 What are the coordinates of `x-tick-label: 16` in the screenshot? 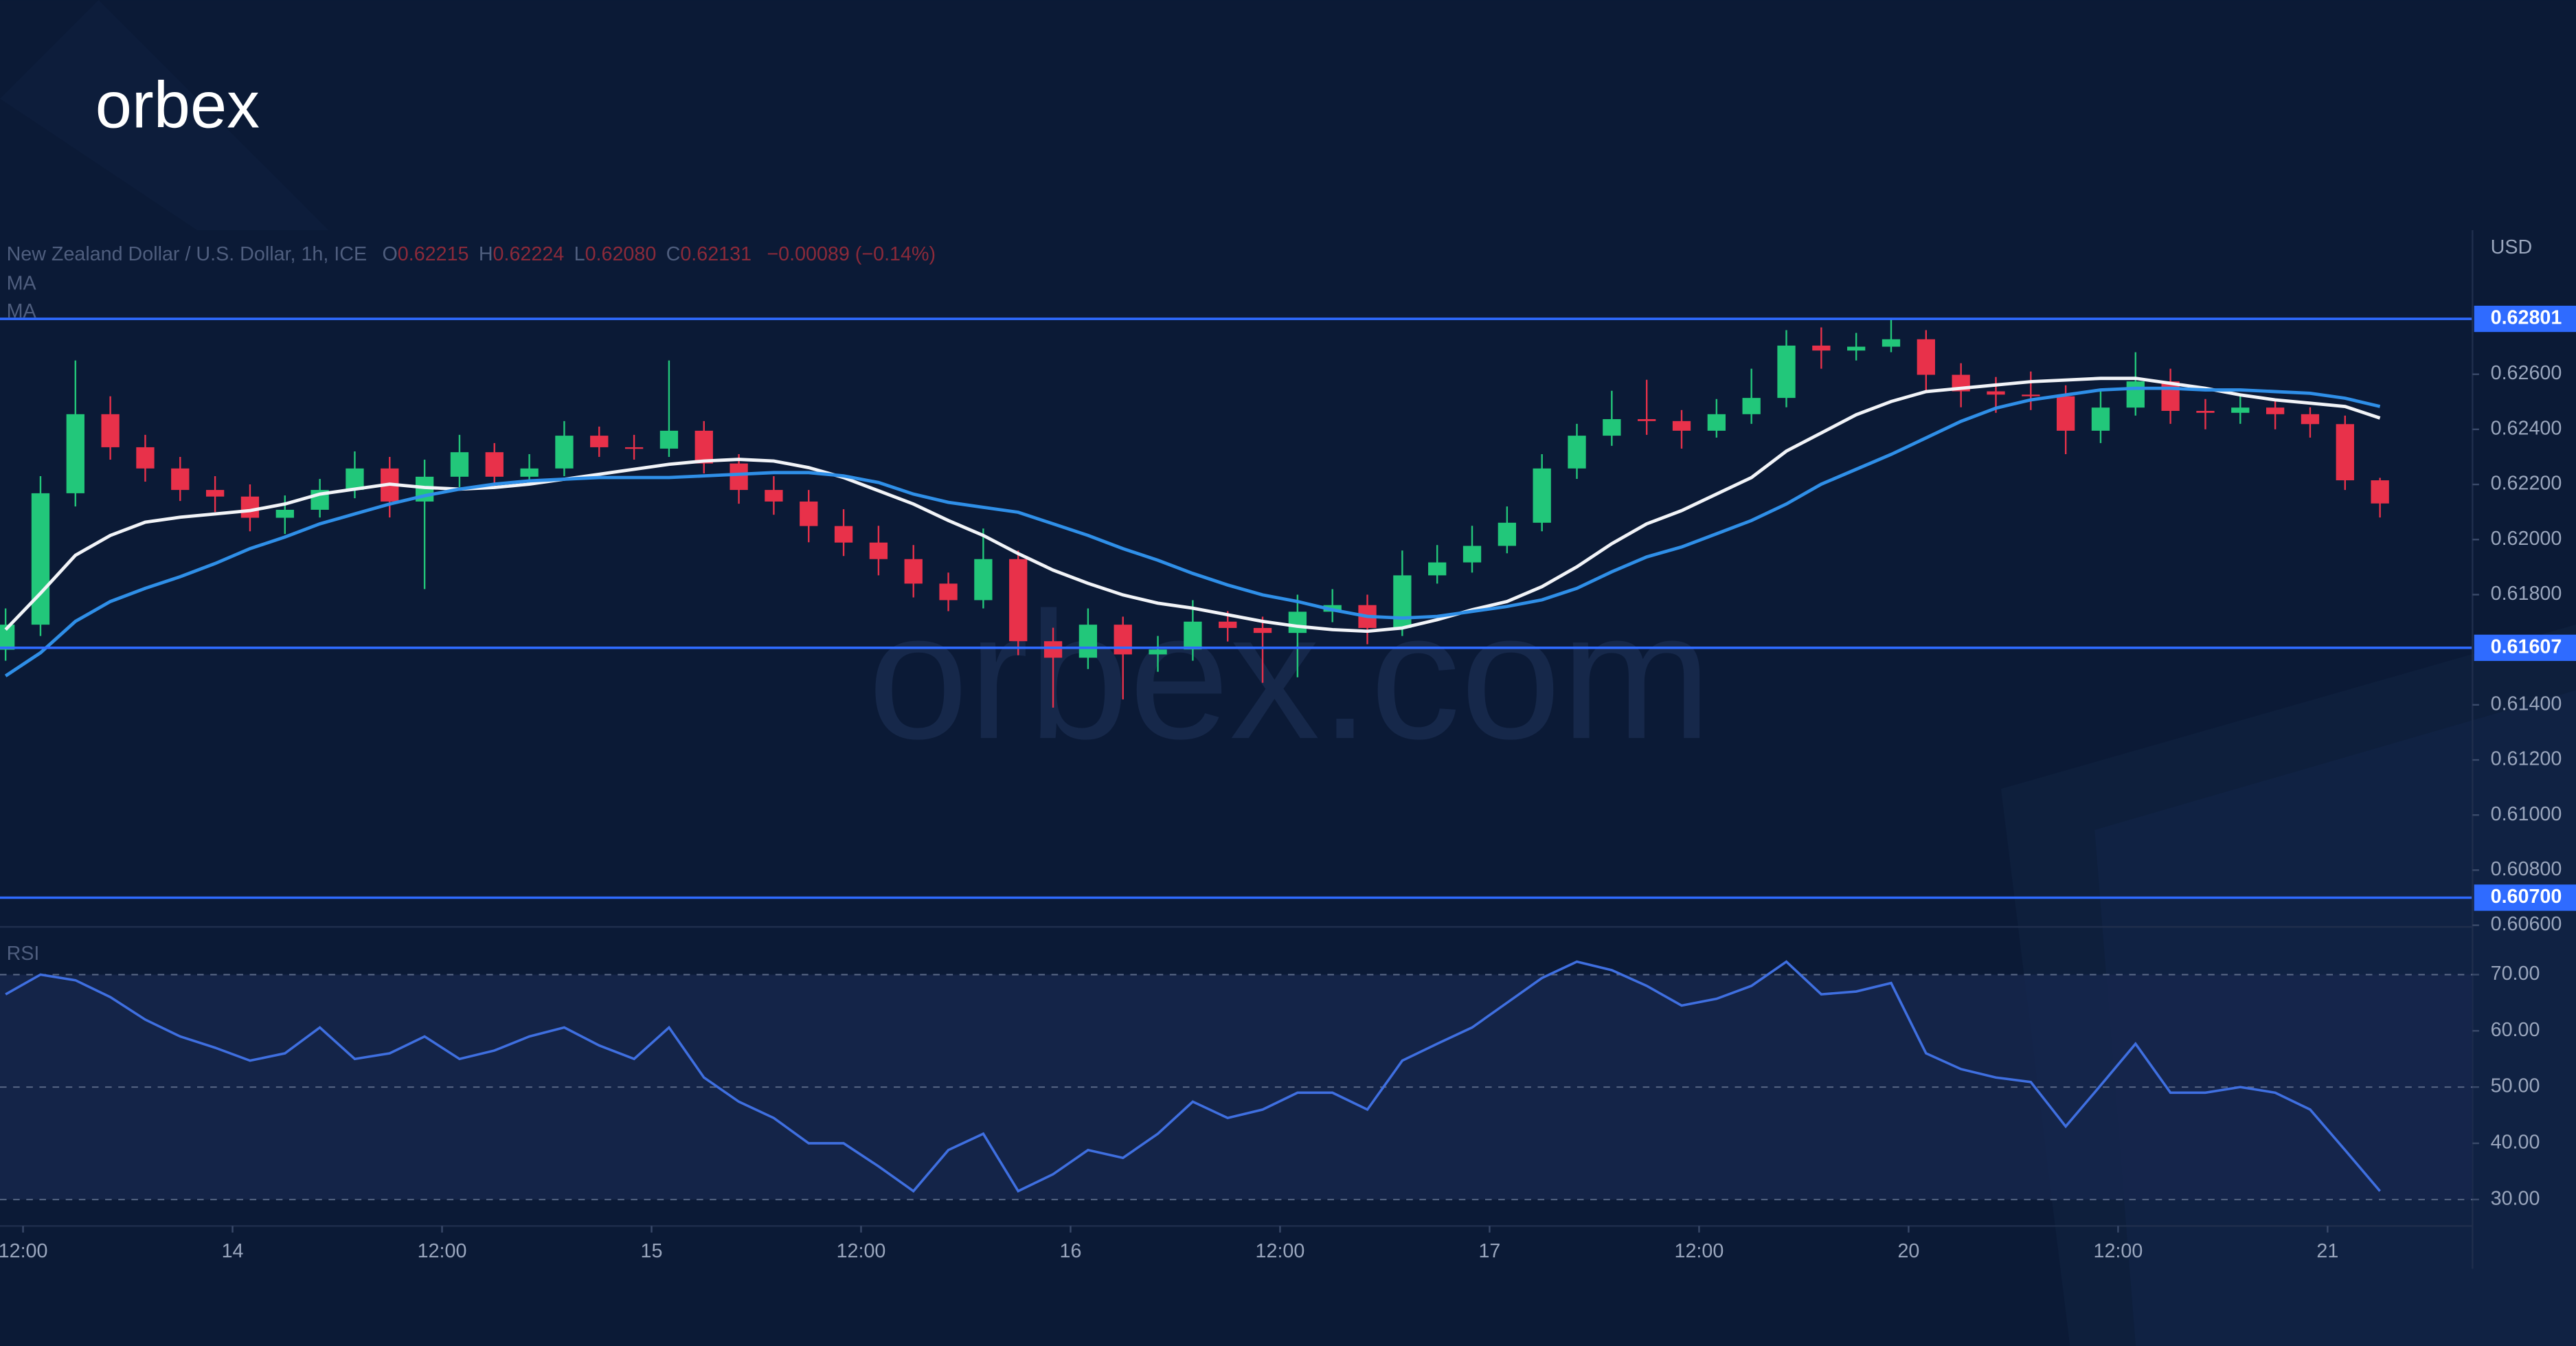 It's located at (1071, 1251).